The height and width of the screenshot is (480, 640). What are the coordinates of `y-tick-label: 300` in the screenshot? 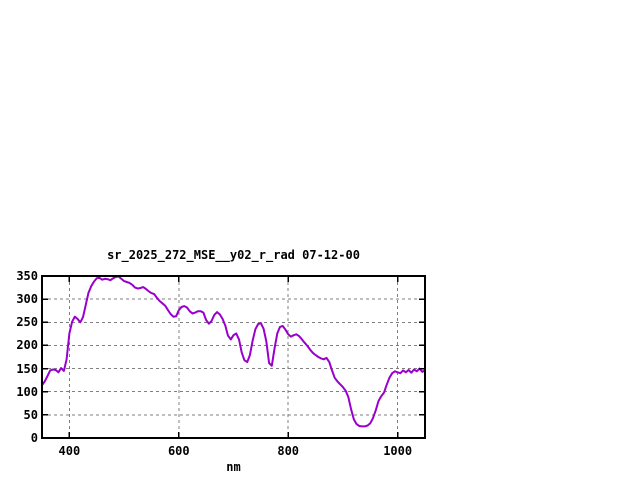 It's located at (27, 299).